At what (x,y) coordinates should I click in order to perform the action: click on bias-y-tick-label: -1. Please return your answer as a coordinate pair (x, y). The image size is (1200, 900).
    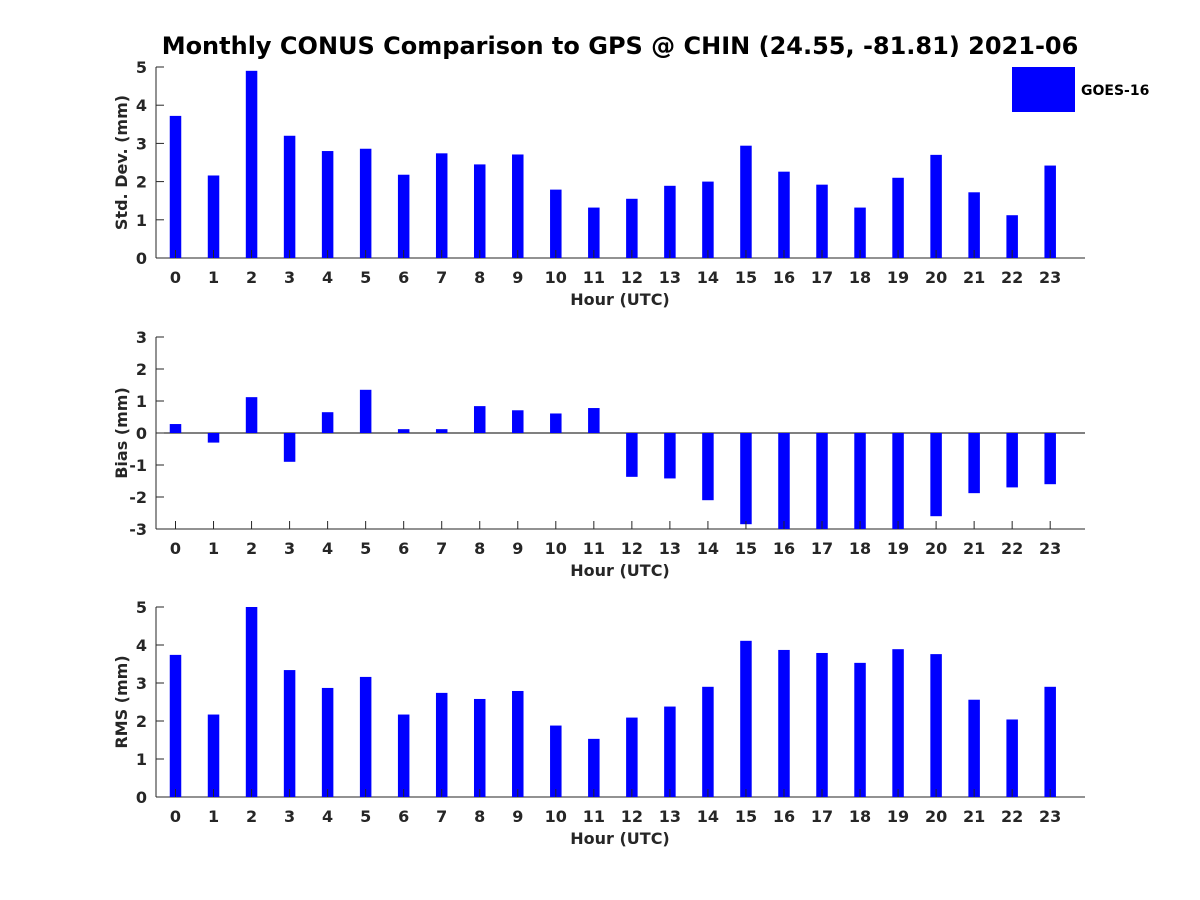
    Looking at the image, I should click on (138, 465).